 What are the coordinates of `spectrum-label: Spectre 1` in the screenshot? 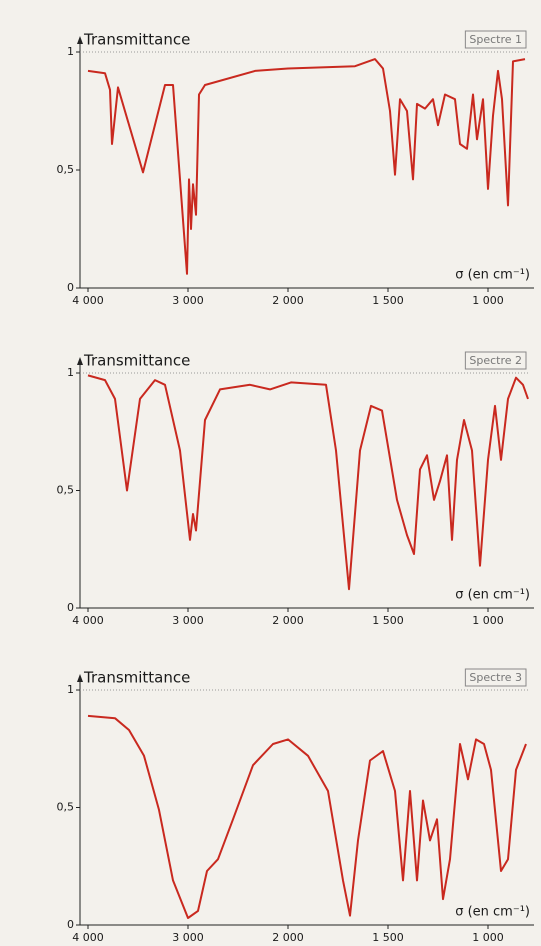 It's located at (495, 39).